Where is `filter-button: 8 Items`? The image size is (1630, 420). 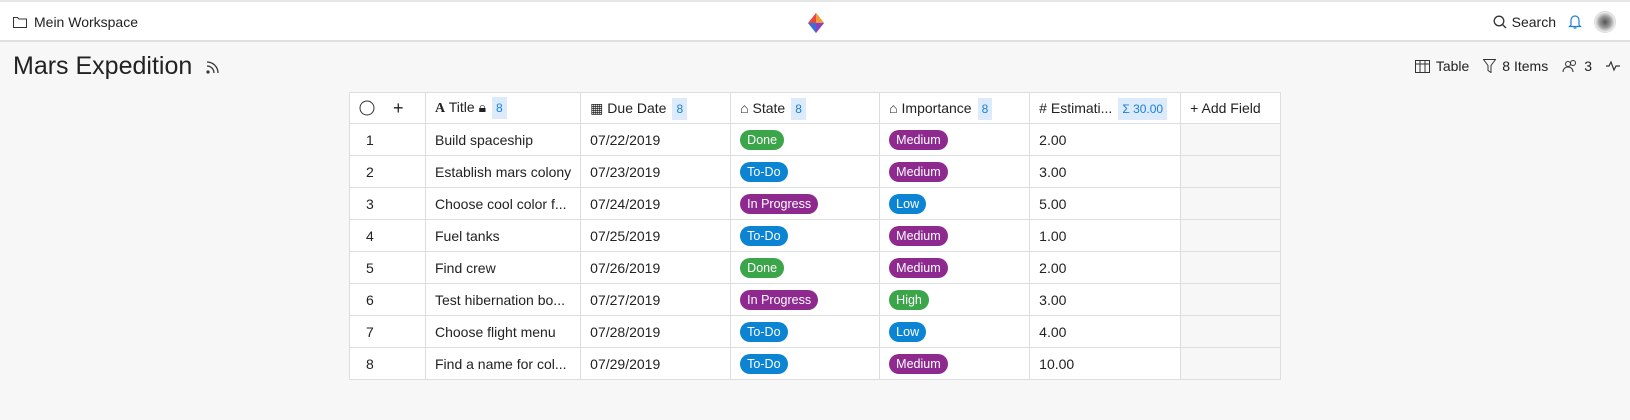
filter-button: 8 Items is located at coordinates (1515, 66).